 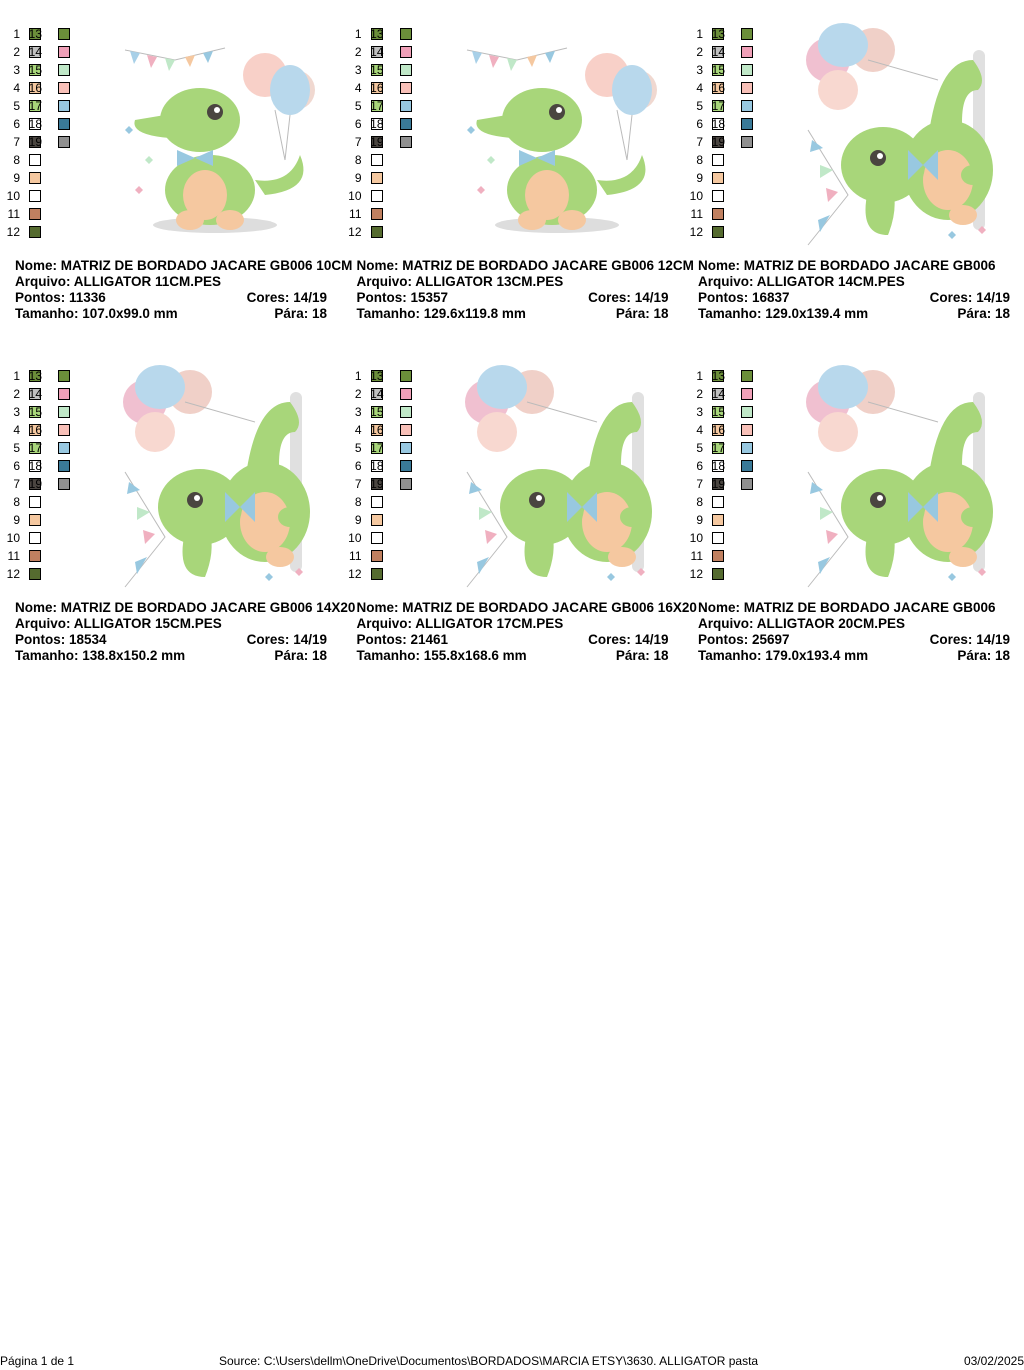 What do you see at coordinates (377, 52) in the screenshot?
I see `color-number: 14` at bounding box center [377, 52].